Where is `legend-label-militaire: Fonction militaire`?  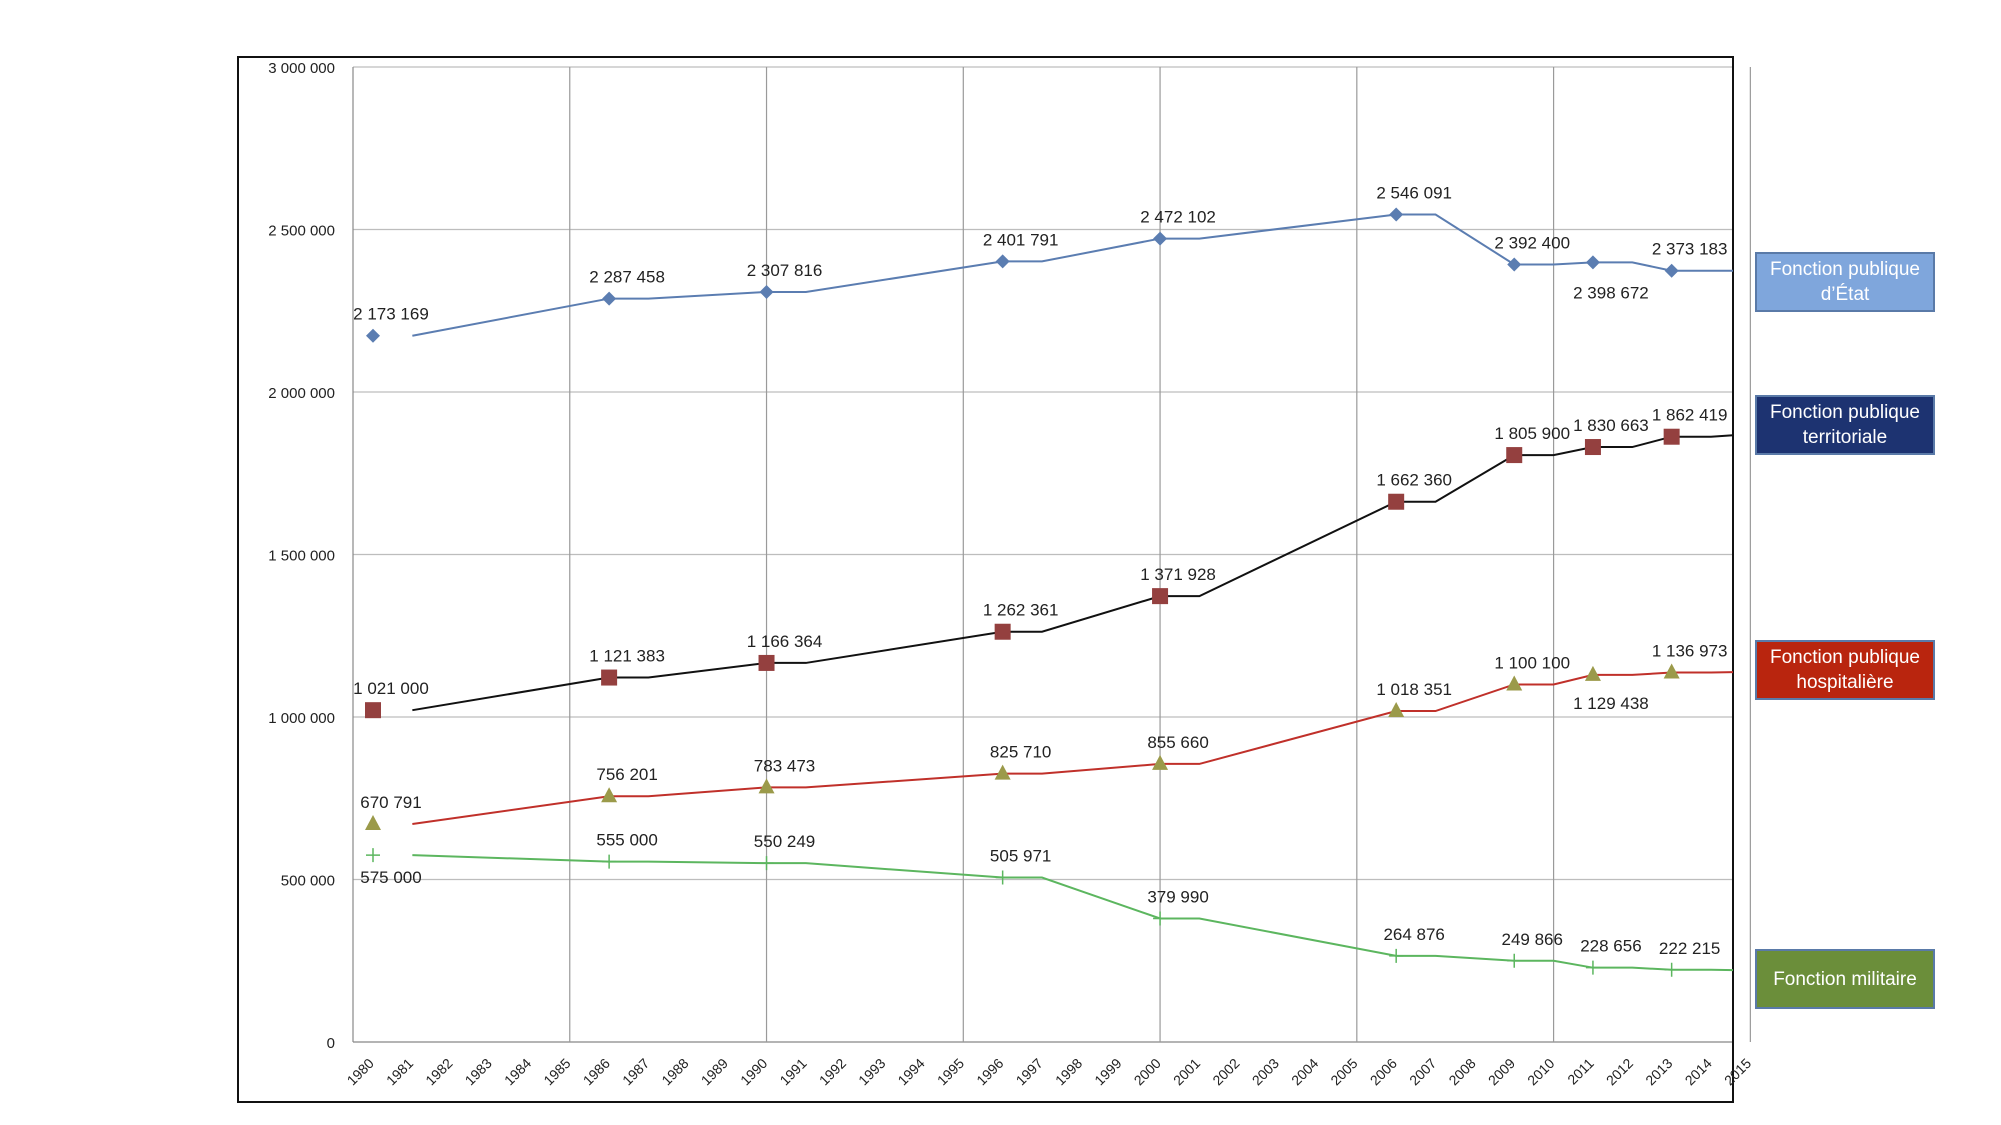
legend-label-militaire: Fonction militaire is located at coordinates (1845, 979).